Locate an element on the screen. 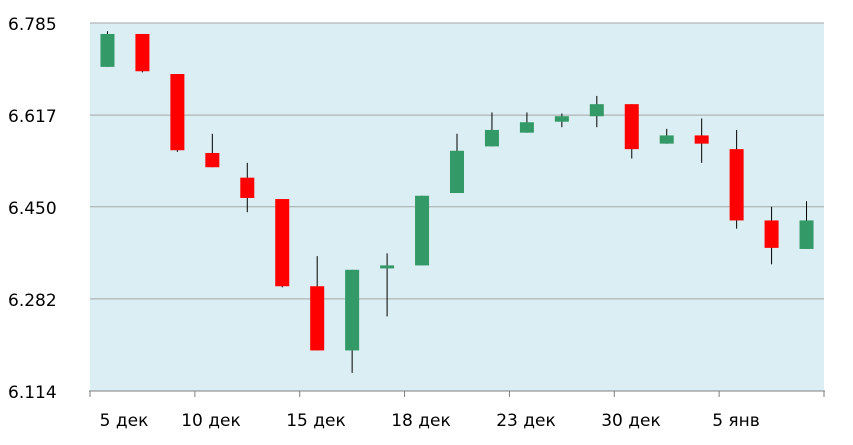 The width and height of the screenshot is (853, 445). x-tick-label: 10 дек is located at coordinates (211, 421).